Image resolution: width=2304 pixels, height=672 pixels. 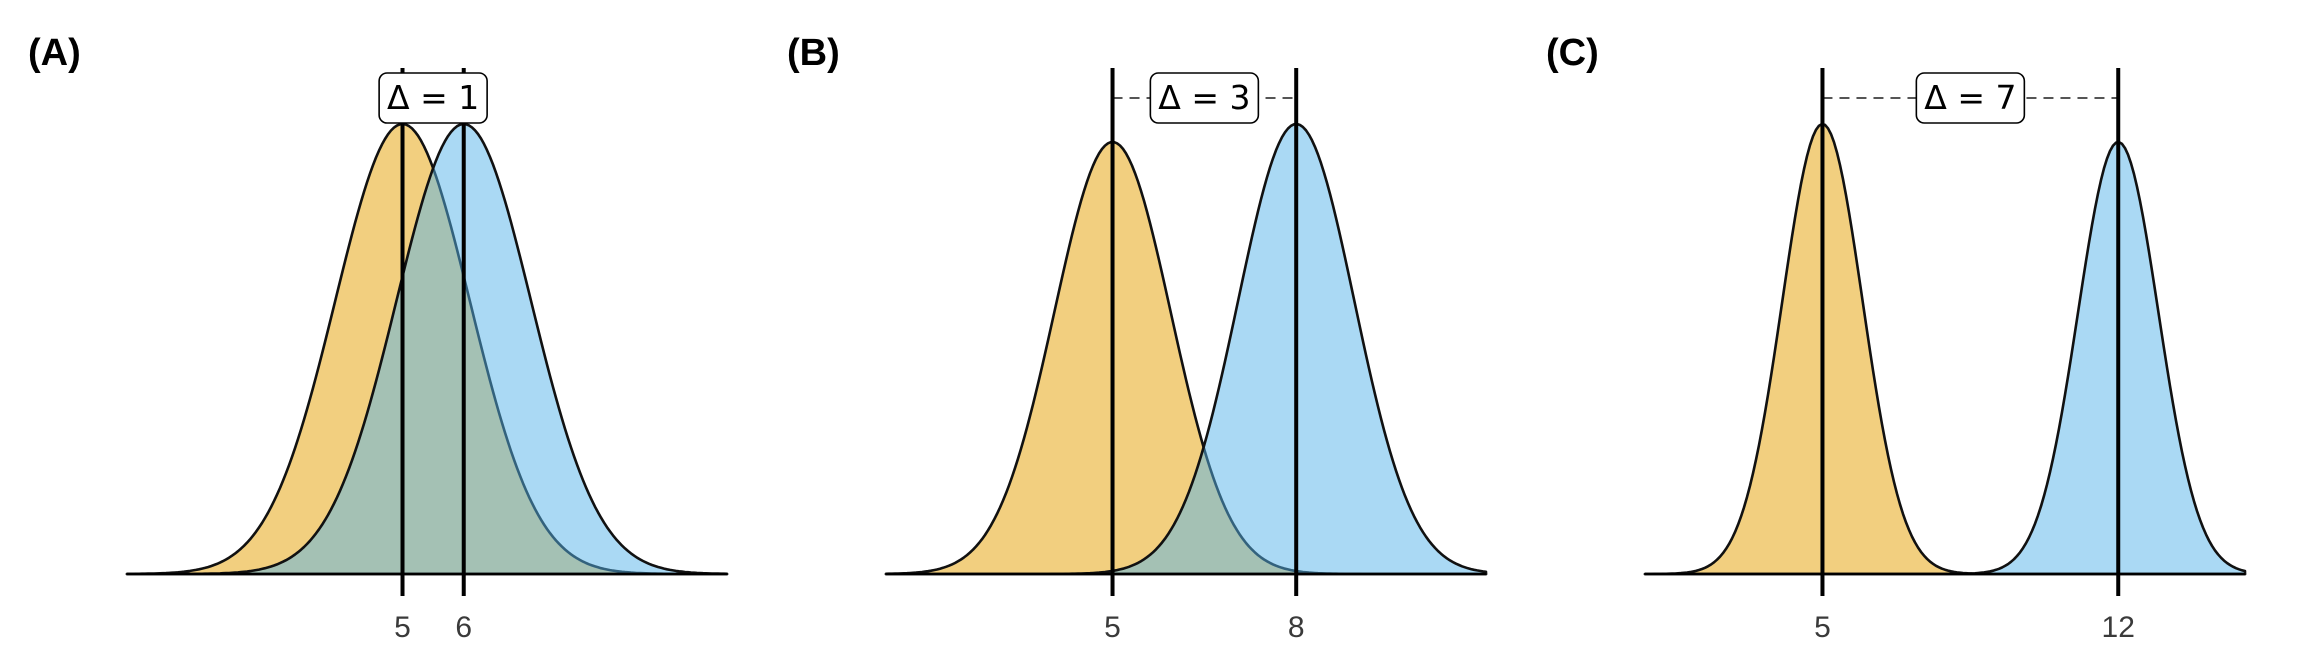 I want to click on panel-label: (A), so click(x=54, y=53).